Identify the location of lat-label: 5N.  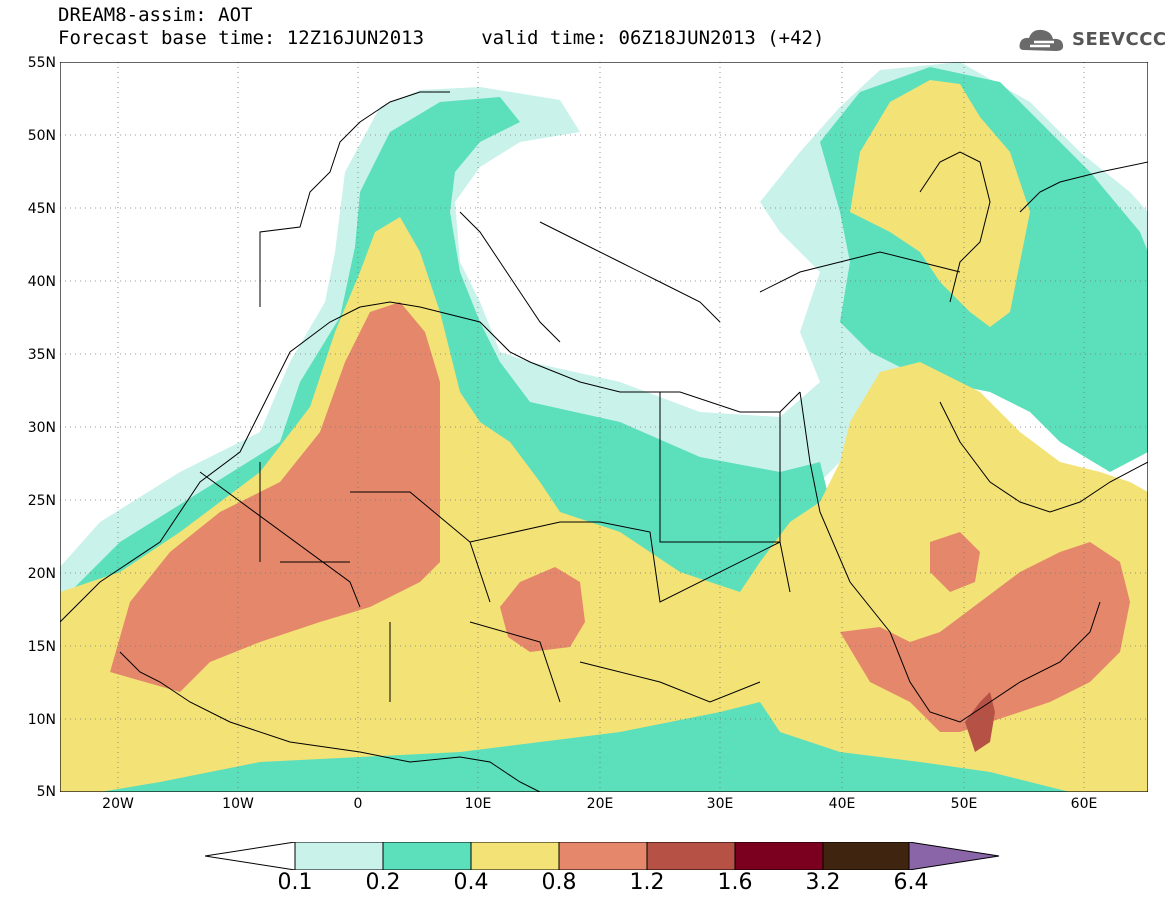
(46, 792).